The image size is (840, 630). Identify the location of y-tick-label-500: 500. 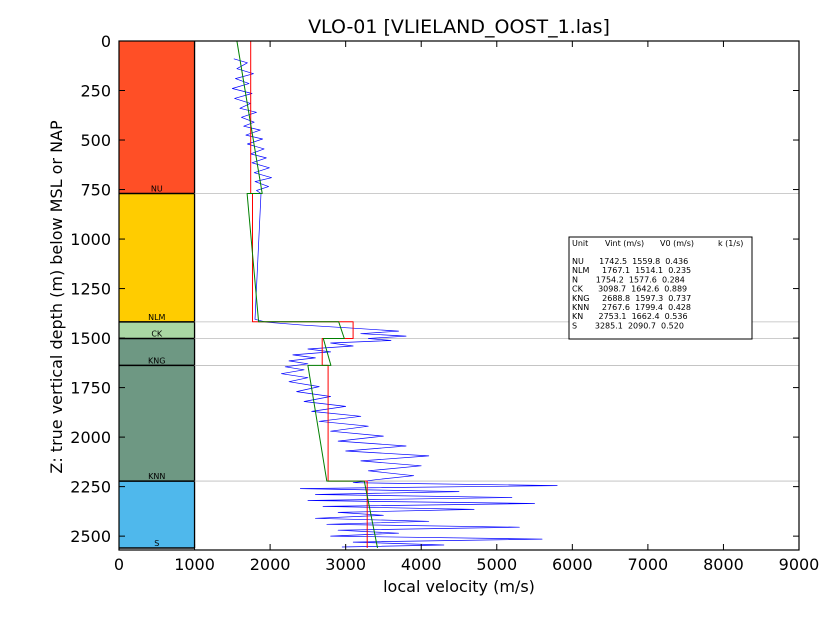
(95, 140).